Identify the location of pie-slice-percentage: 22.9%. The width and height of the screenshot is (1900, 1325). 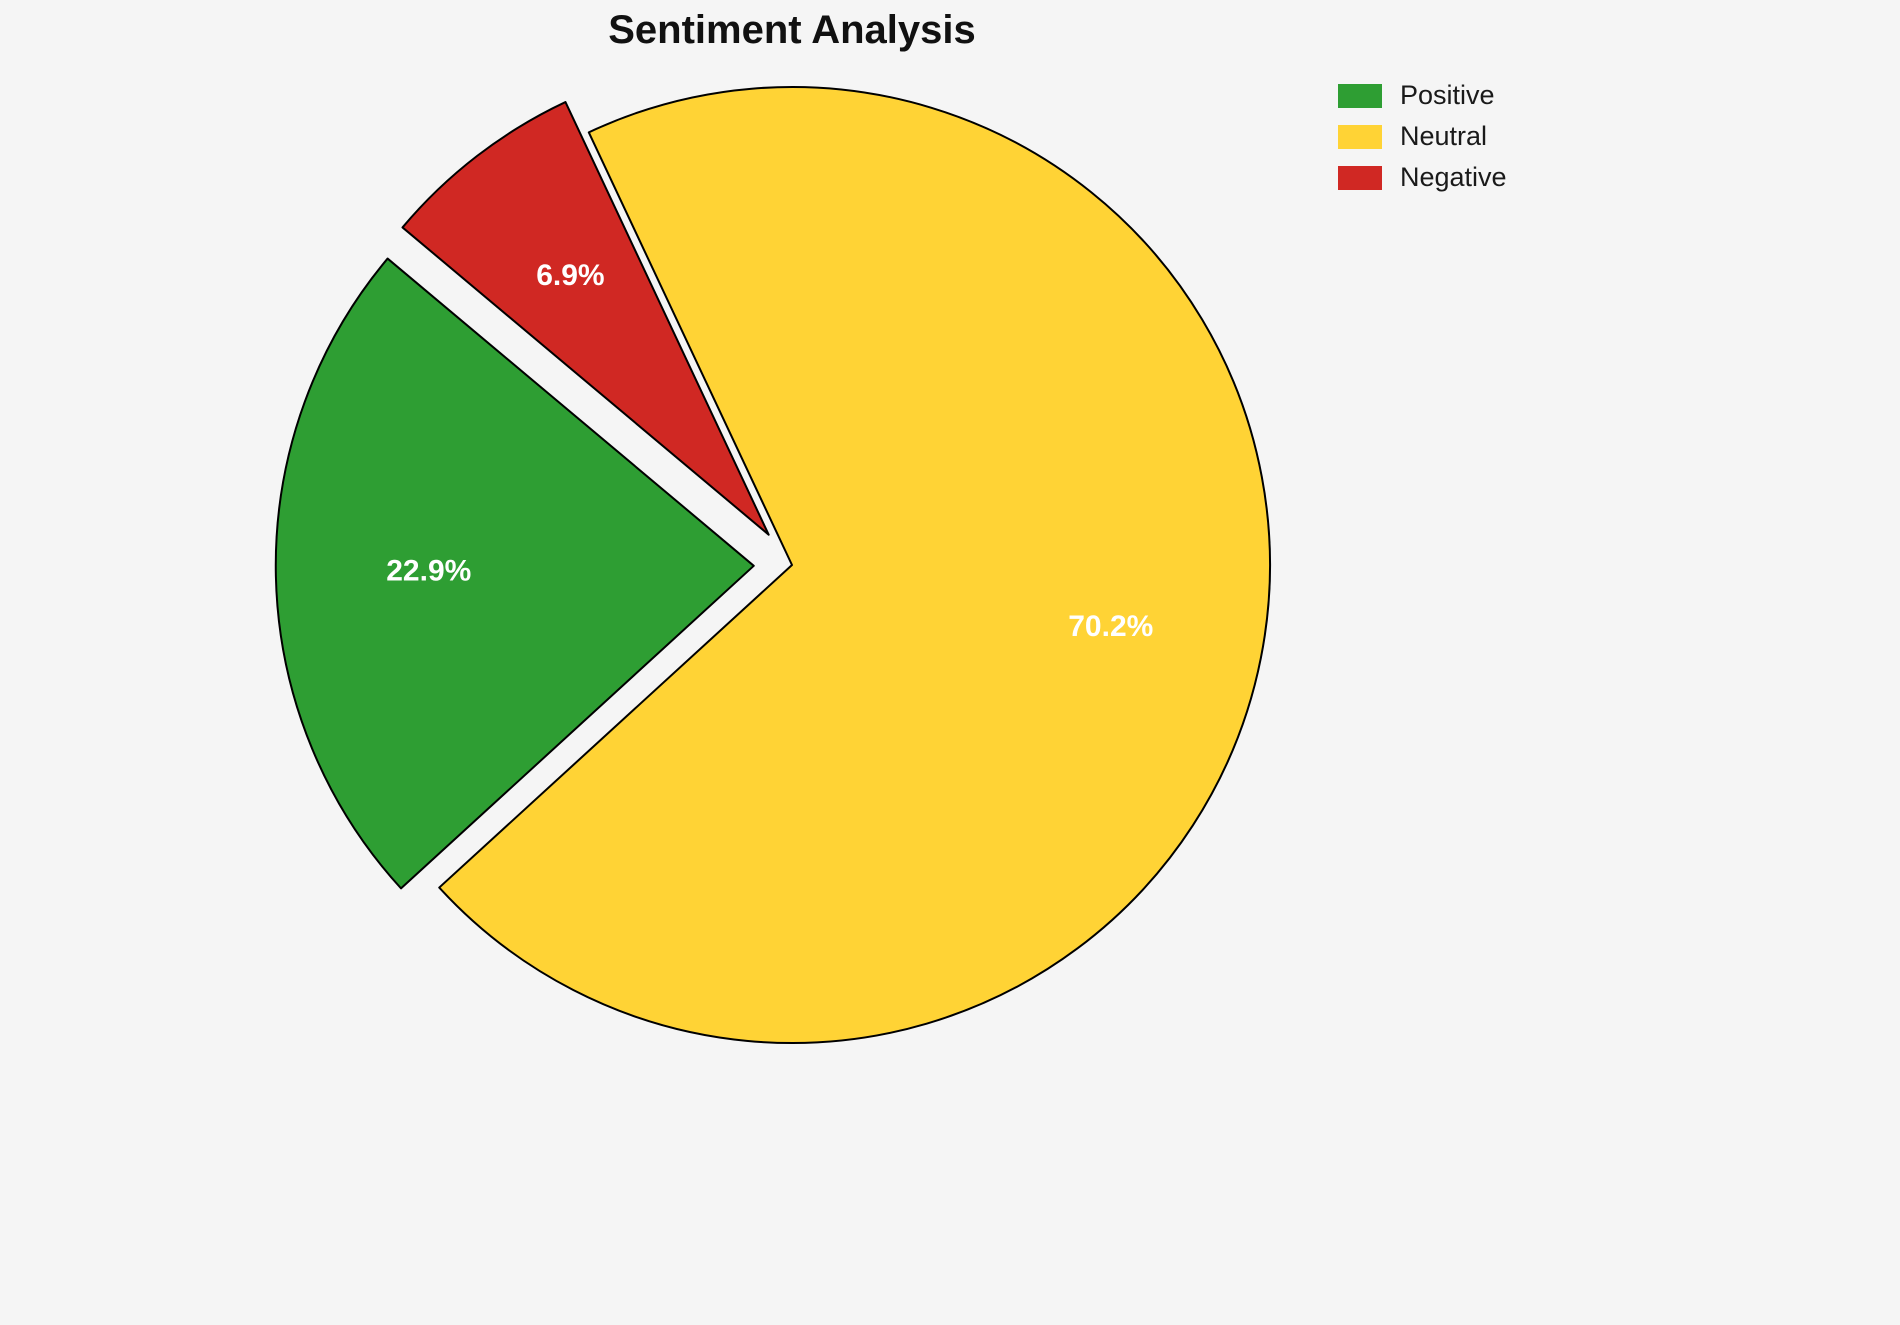
(428, 571).